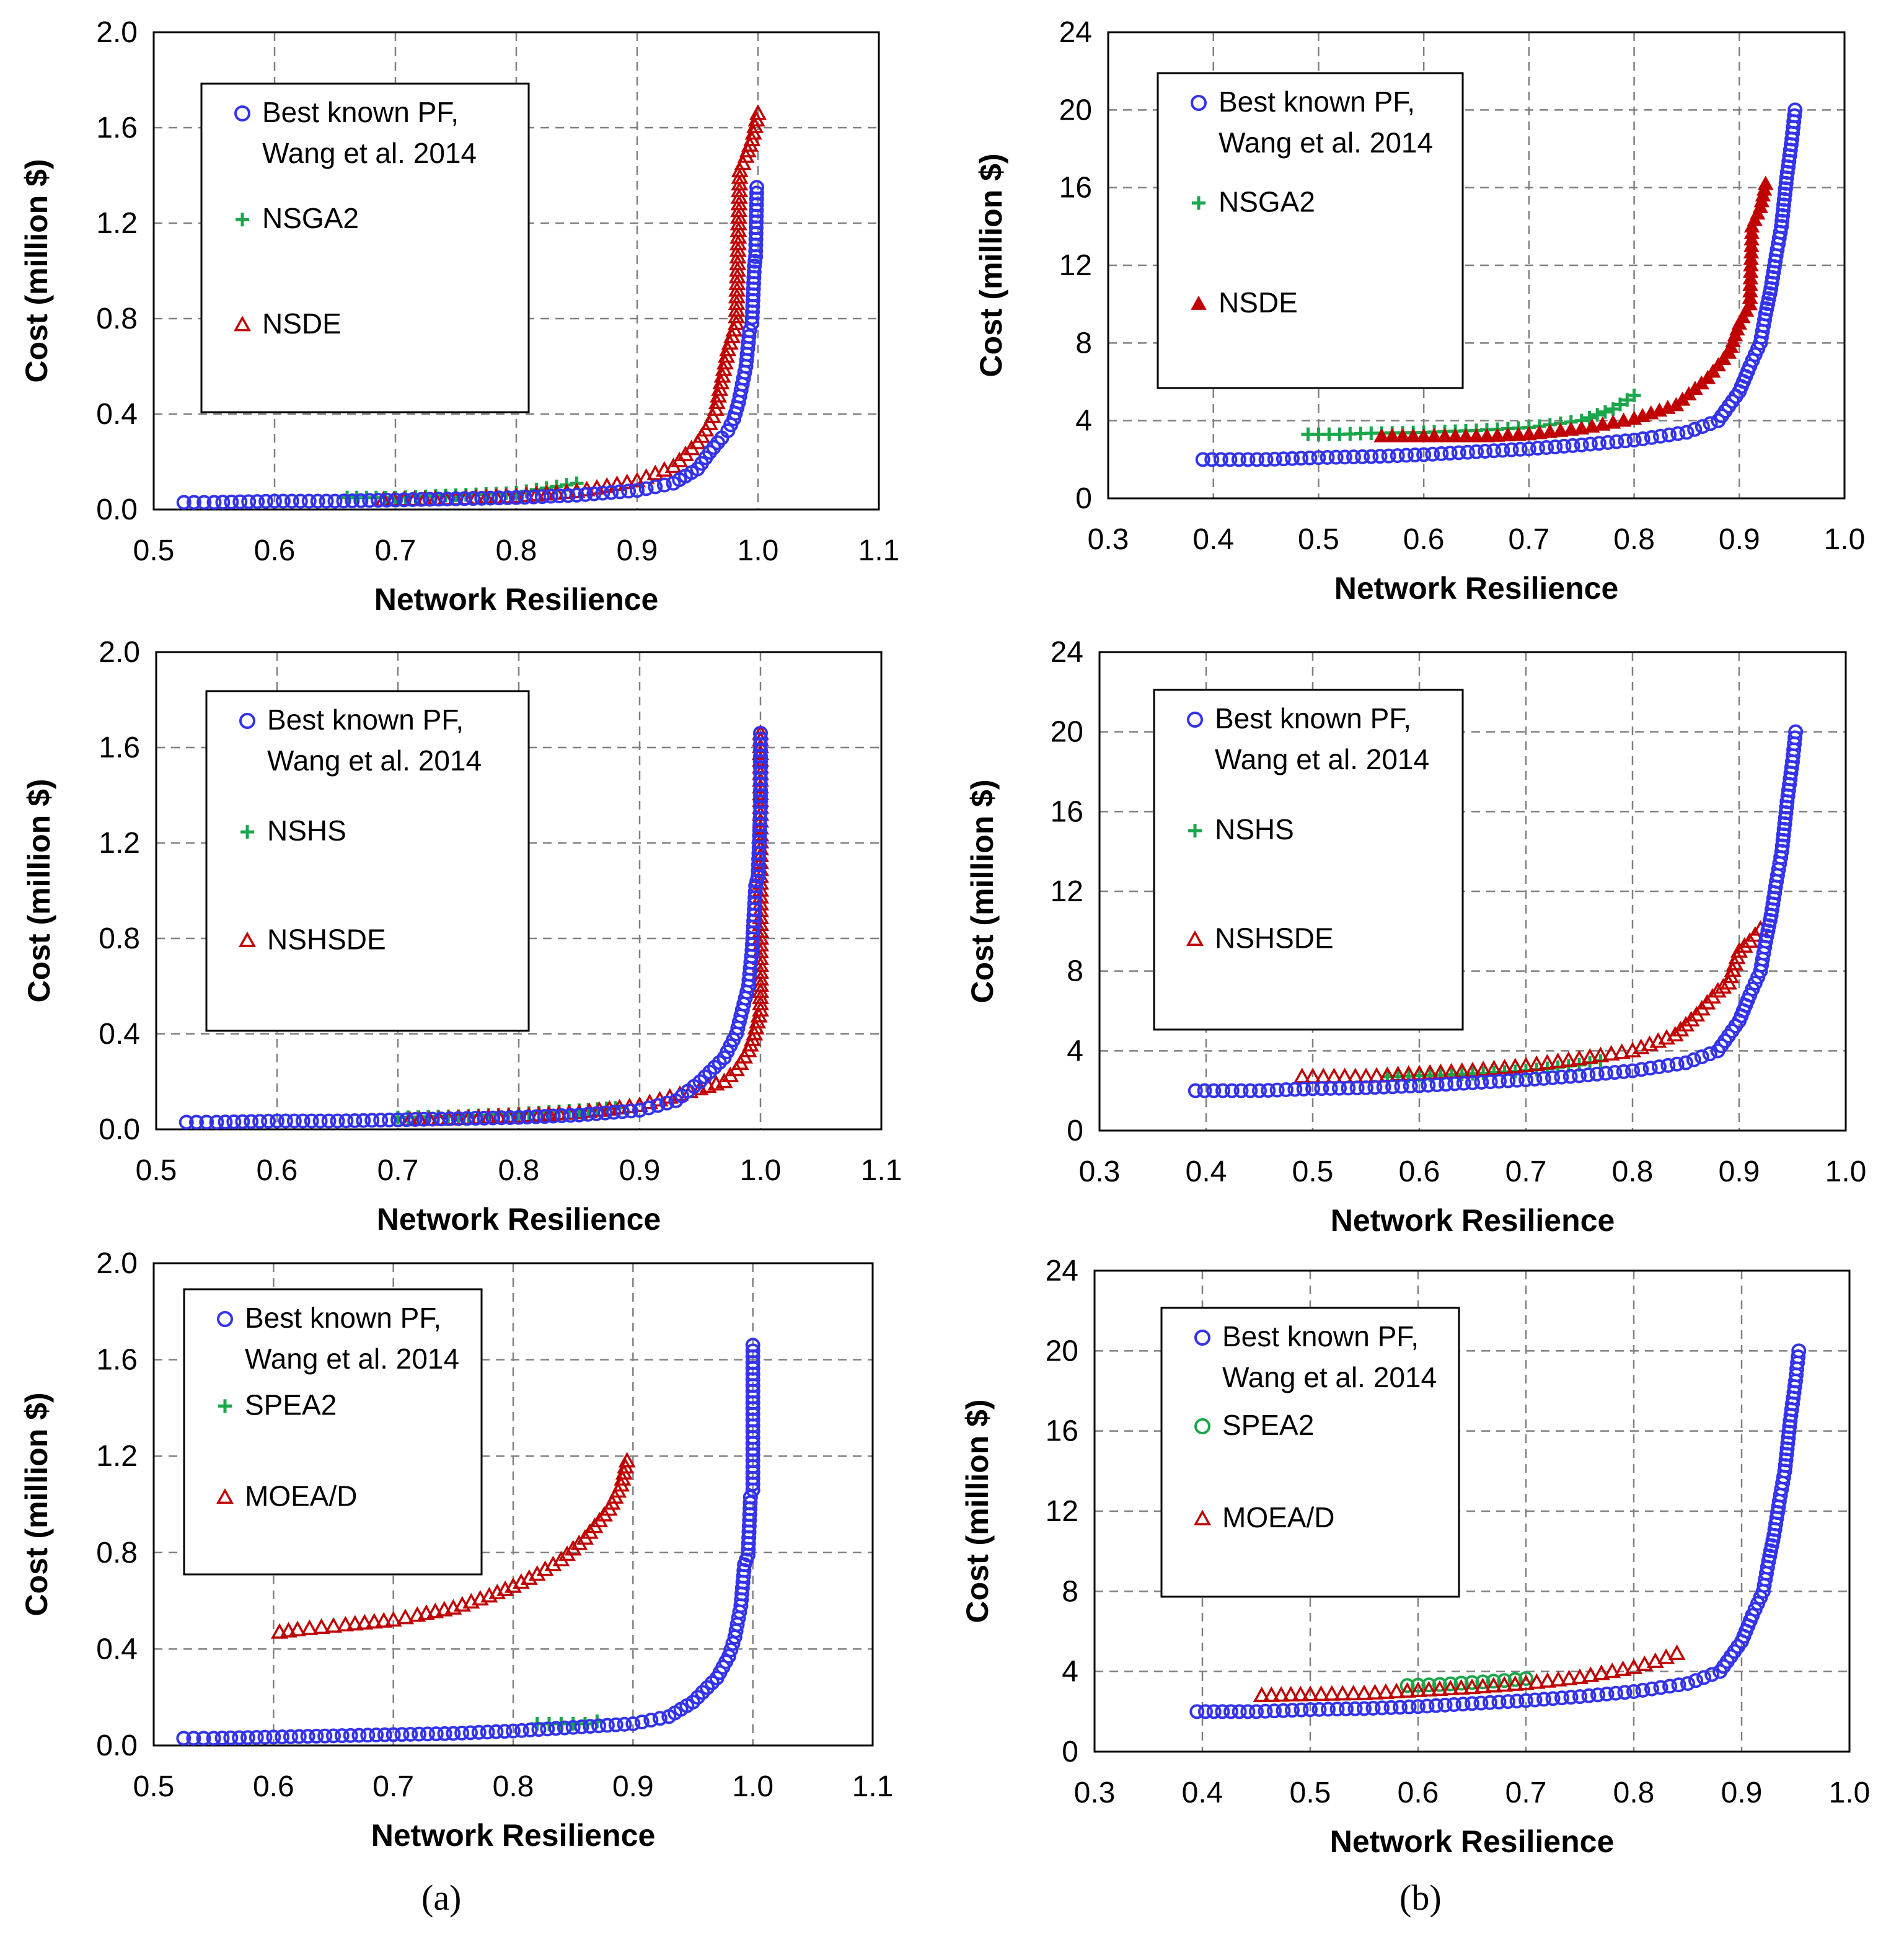 The image size is (1904, 1937). Describe the element at coordinates (119, 938) in the screenshot. I see `y-tick-label: 0.8` at that location.